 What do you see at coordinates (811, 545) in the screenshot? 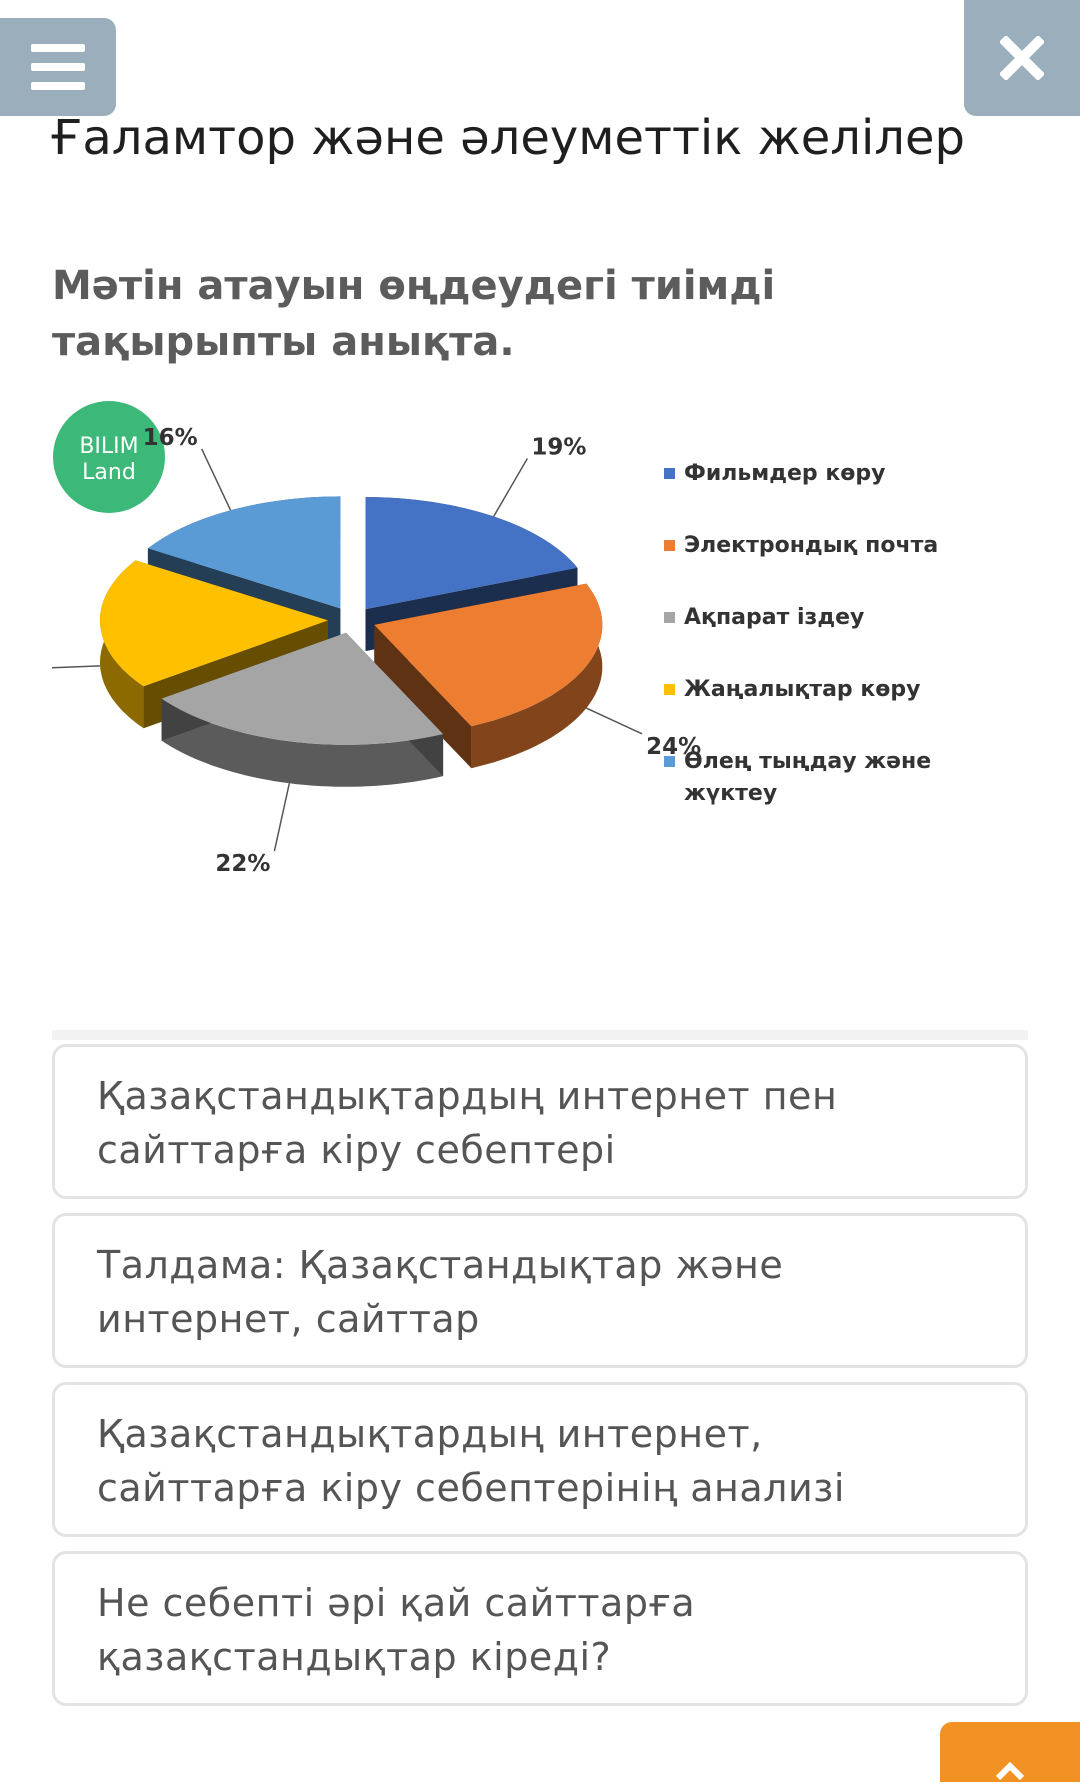
I see `svg-text: Электрондық почта` at bounding box center [811, 545].